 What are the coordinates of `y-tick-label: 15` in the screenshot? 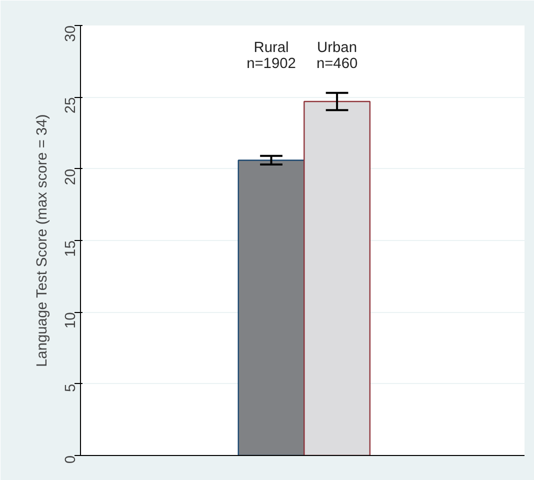 It's located at (71, 248).